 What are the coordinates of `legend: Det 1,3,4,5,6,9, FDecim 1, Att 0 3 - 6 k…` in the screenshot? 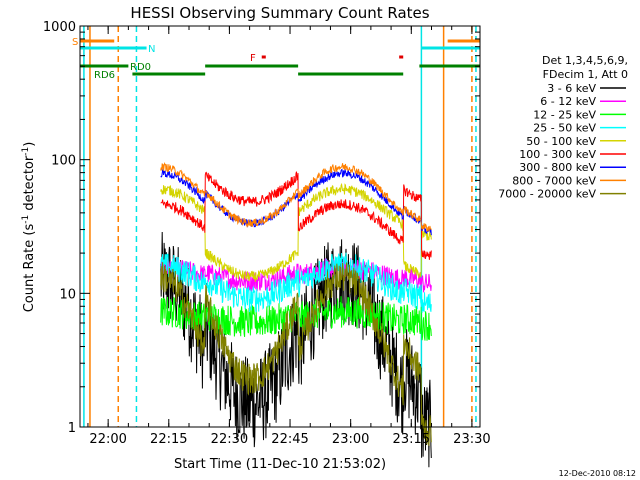 It's located at (563, 127).